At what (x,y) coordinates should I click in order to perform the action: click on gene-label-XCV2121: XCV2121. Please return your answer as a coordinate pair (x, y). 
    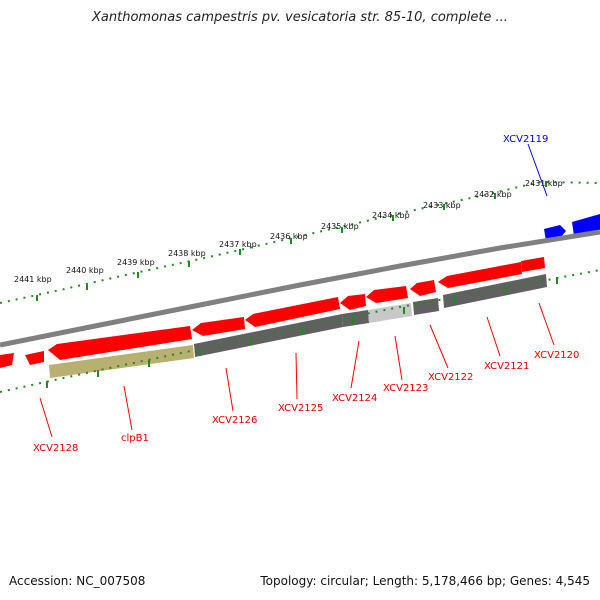
    Looking at the image, I should click on (506, 366).